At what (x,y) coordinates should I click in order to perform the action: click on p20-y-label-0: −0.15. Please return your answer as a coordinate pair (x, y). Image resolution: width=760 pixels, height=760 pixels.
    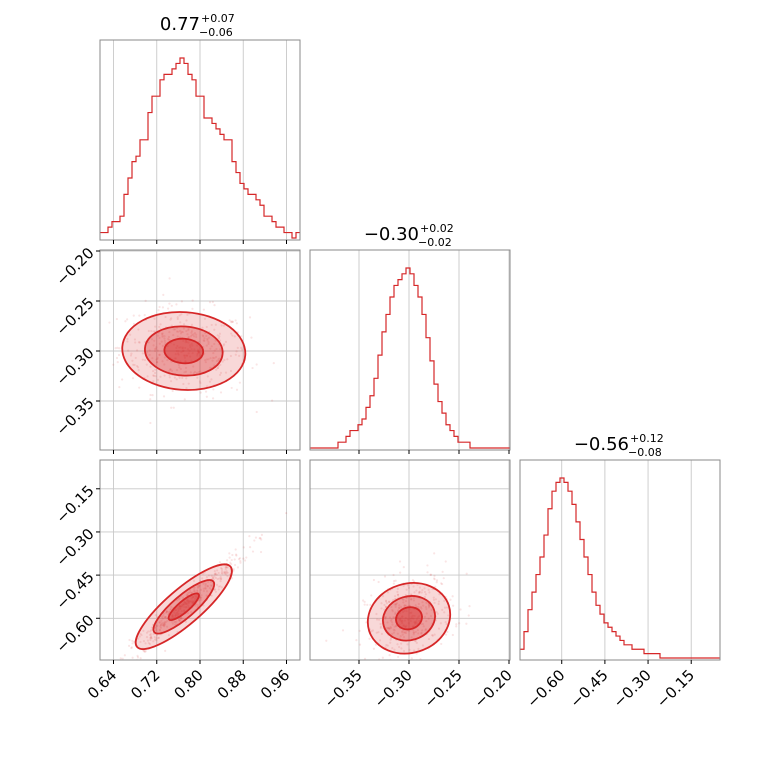
    Looking at the image, I should click on (74, 504).